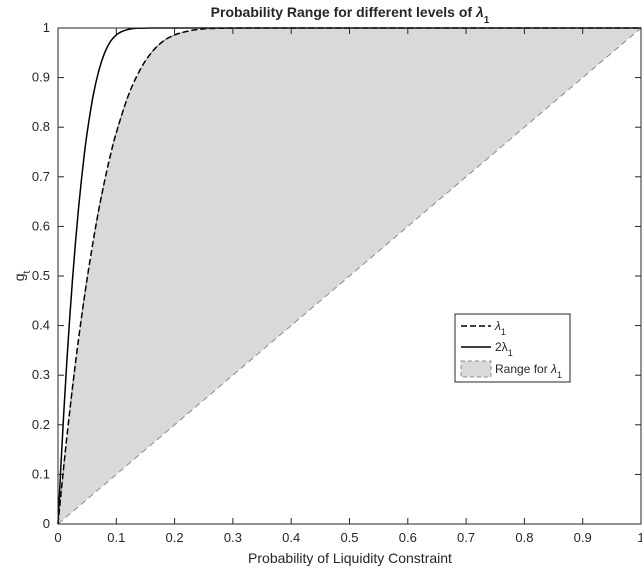  I want to click on x-tick-label: 0.8, so click(524, 537).